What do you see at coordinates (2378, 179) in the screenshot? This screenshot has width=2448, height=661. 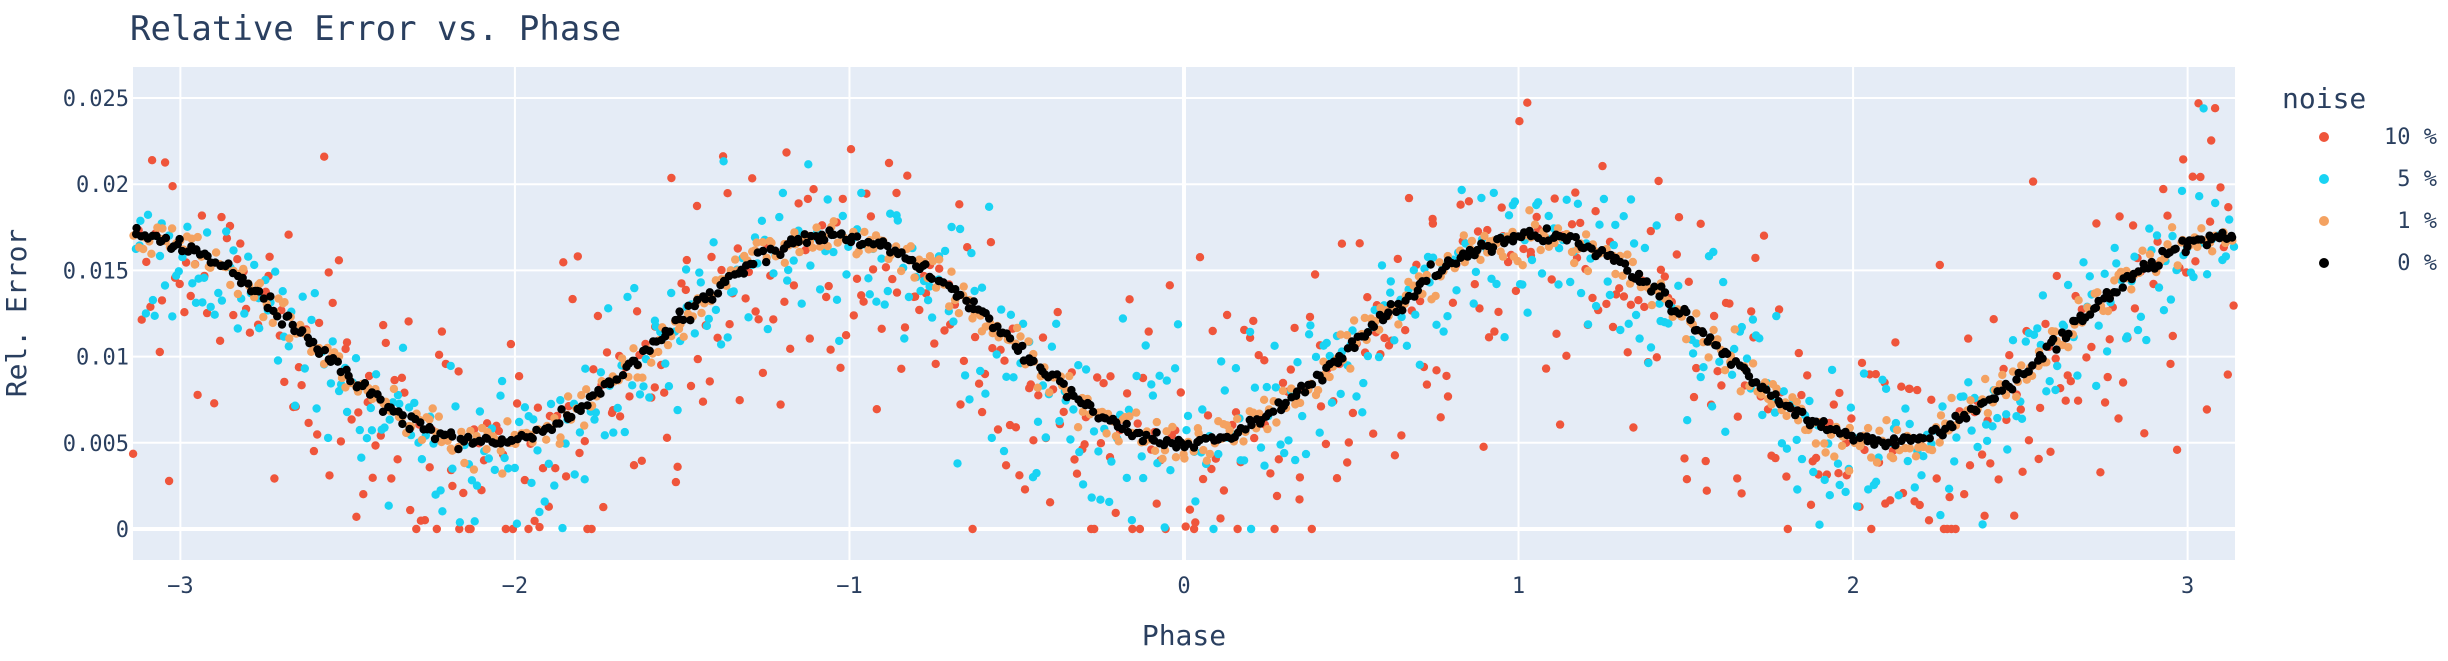 I see `legend-item: 5 %` at bounding box center [2378, 179].